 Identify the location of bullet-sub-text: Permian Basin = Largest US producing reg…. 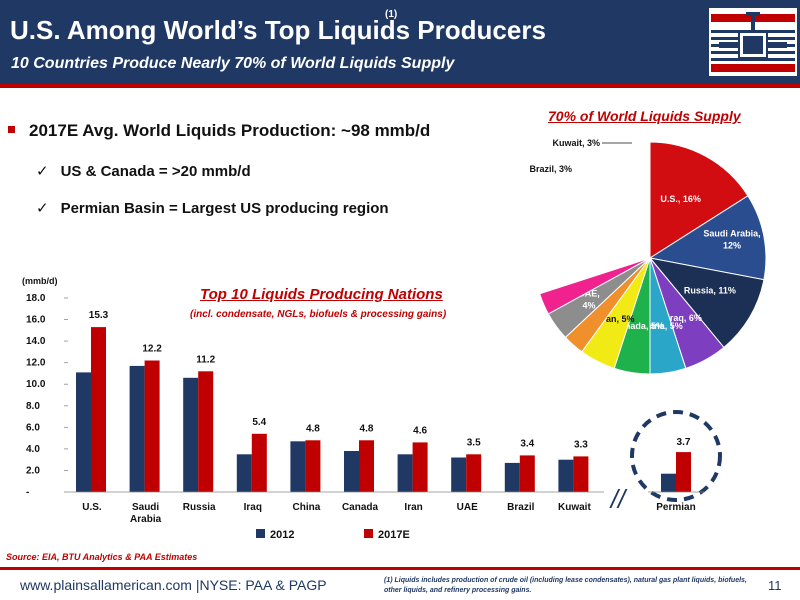
(224, 208).